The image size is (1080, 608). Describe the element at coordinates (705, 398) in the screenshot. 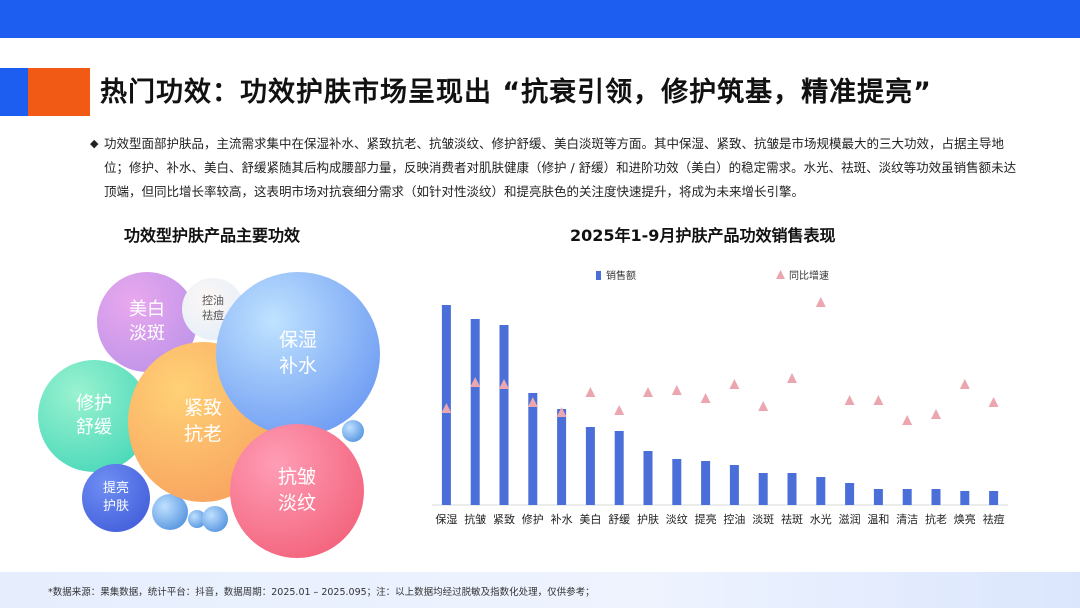

I see `growth-marker-提亮` at that location.